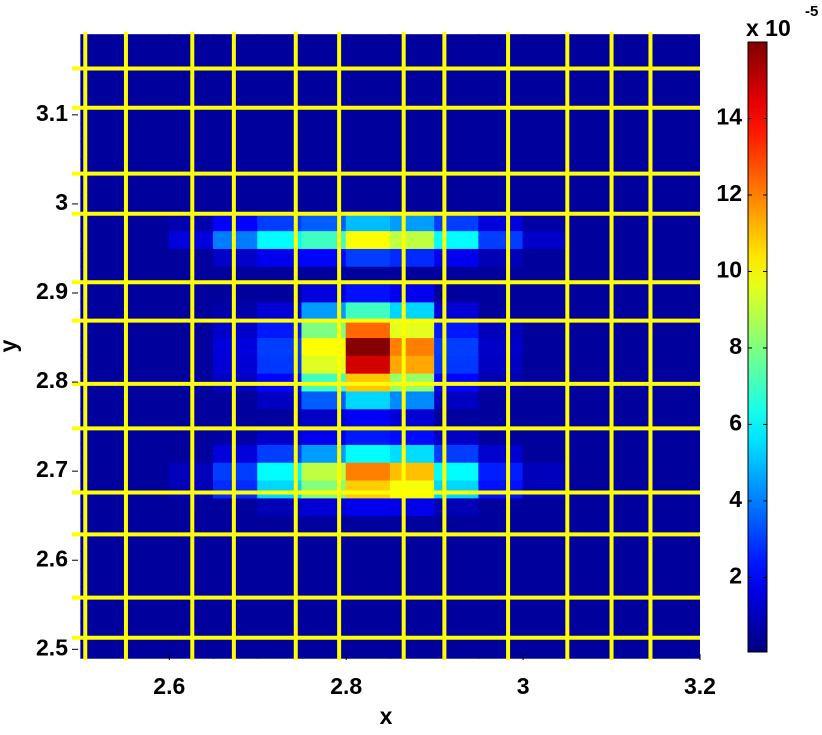 The image size is (822, 735). What do you see at coordinates (52, 558) in the screenshot?
I see `y-tick-label: 2.6` at bounding box center [52, 558].